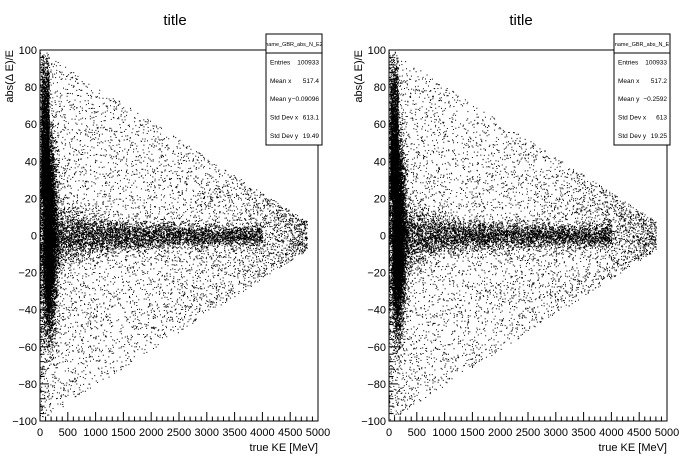  What do you see at coordinates (311, 136) in the screenshot?
I see `stats-row-value: 19.49` at bounding box center [311, 136].